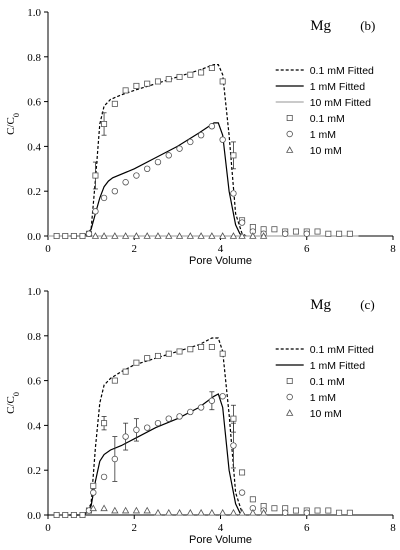  What do you see at coordinates (290, 412) in the screenshot?
I see `legend-swatch-triangle` at bounding box center [290, 412].